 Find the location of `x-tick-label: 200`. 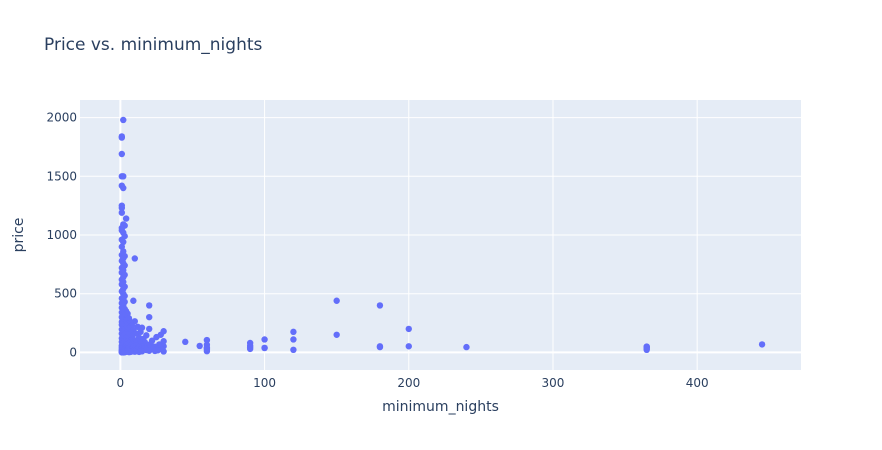

x-tick-label: 200 is located at coordinates (408, 383).